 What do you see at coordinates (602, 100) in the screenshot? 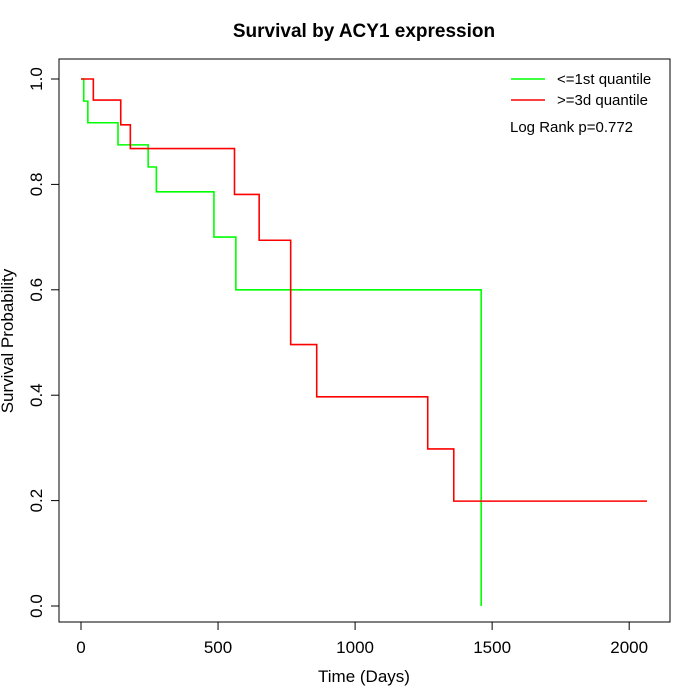
I see `legend-label: >=3d quantile` at bounding box center [602, 100].